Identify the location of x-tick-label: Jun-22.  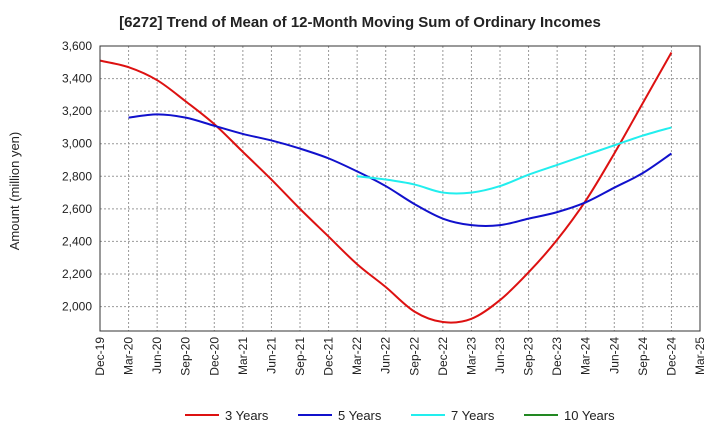
(386, 355).